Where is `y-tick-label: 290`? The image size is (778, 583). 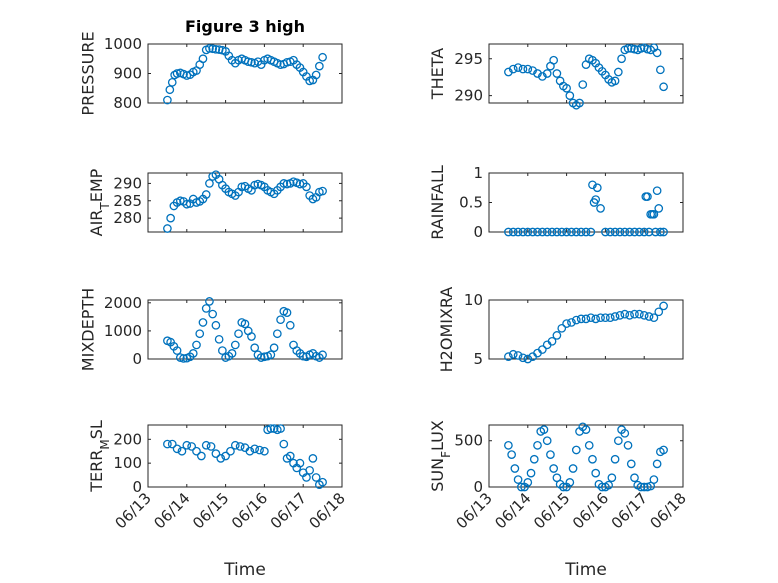
y-tick-label: 290 is located at coordinates (127, 183).